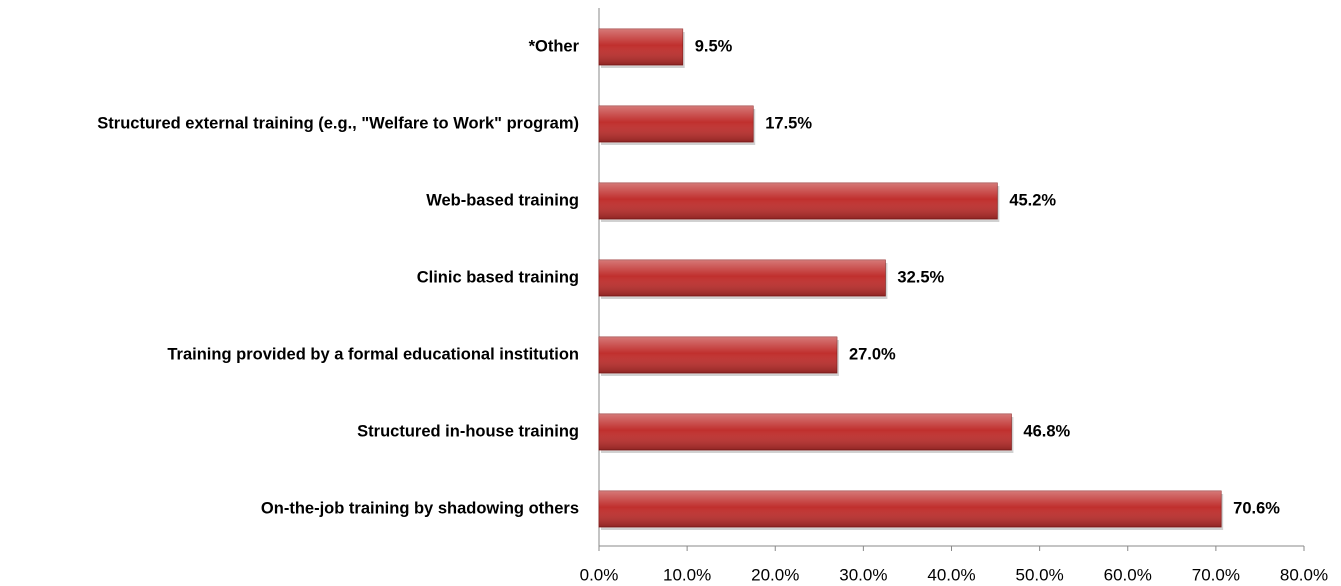 The height and width of the screenshot is (586, 1341). What do you see at coordinates (502, 200) in the screenshot?
I see `y-tick-label: Web-based training` at bounding box center [502, 200].